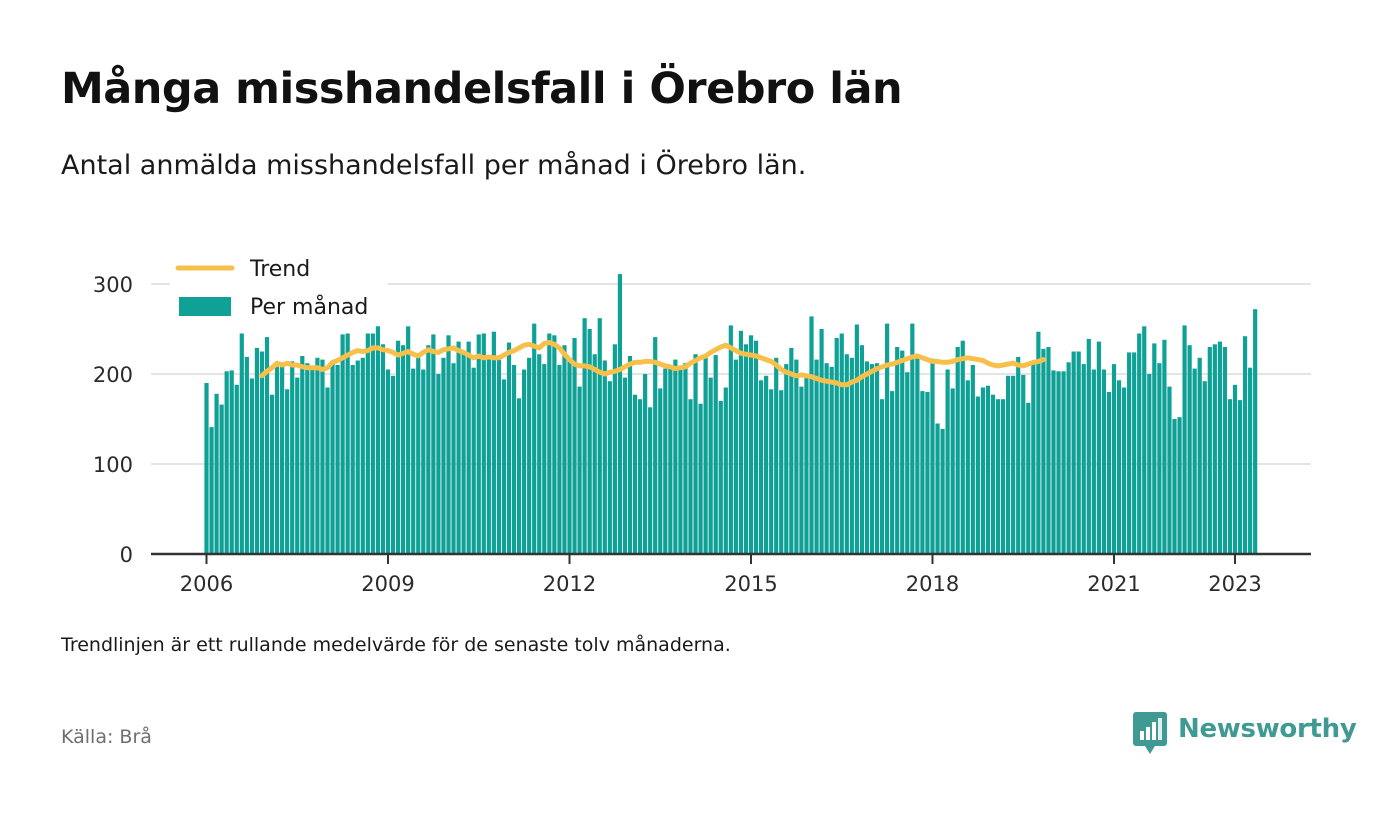 The width and height of the screenshot is (1400, 813). I want to click on y-tick-label: 300, so click(113, 285).